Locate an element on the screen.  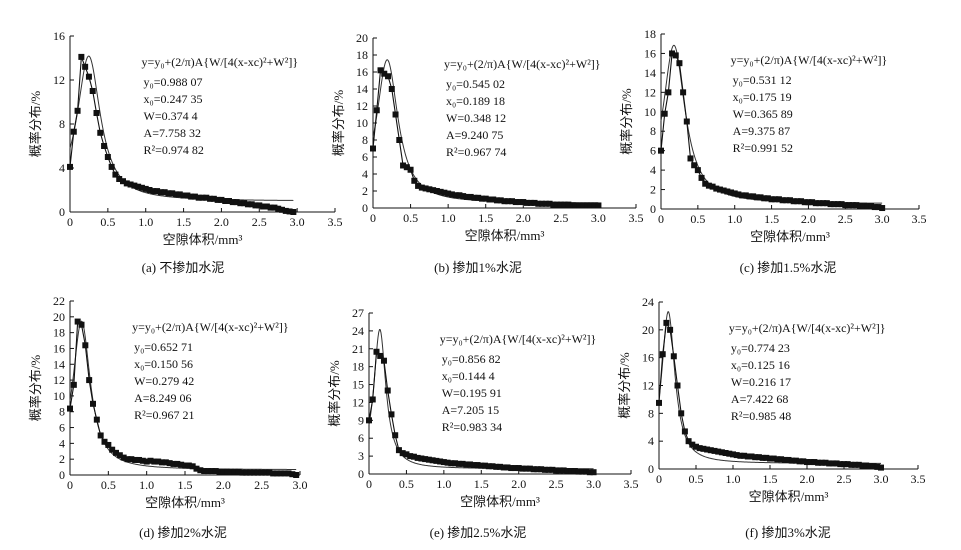
fit-parameter: R²=0.974 82 is located at coordinates (174, 150).